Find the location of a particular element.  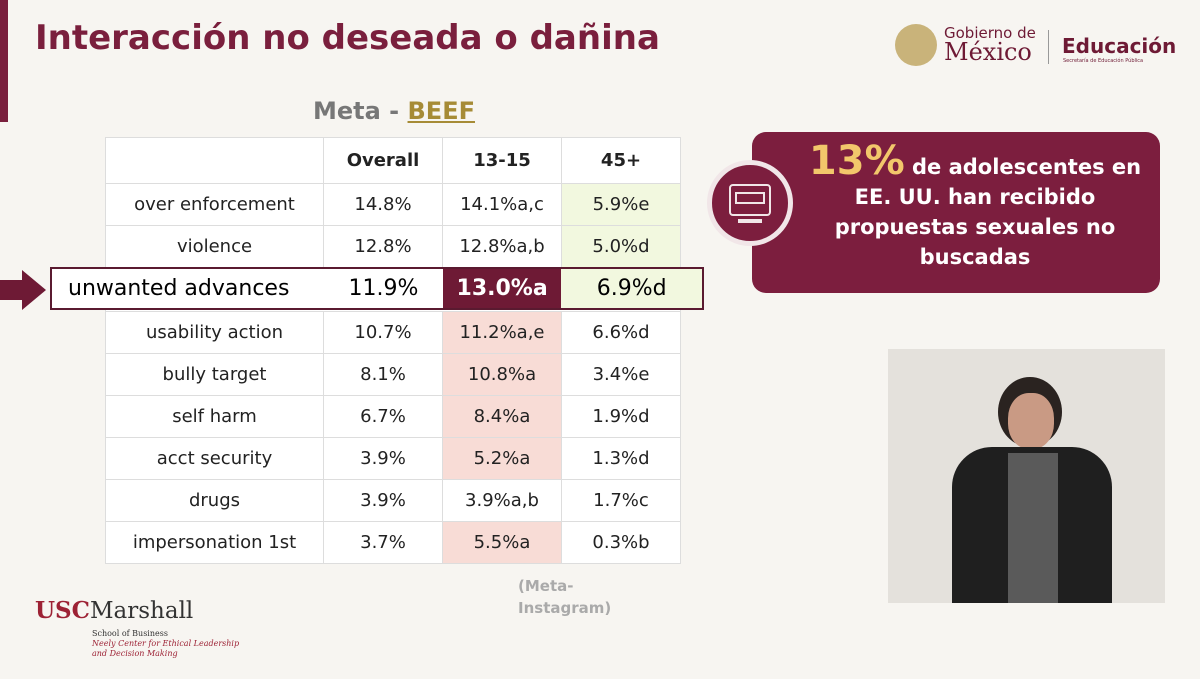

source-line: Instagram) is located at coordinates (565, 608).